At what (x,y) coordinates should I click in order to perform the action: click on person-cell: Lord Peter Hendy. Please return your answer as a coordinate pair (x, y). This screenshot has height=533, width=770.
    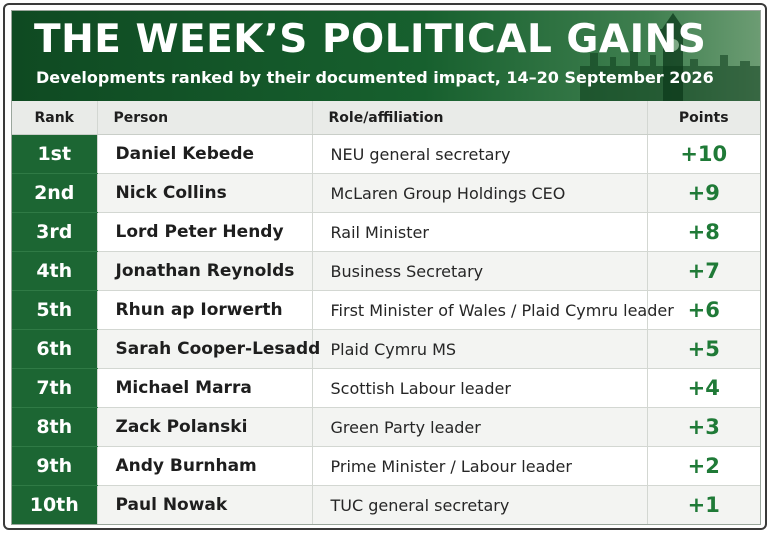
    Looking at the image, I should click on (205, 232).